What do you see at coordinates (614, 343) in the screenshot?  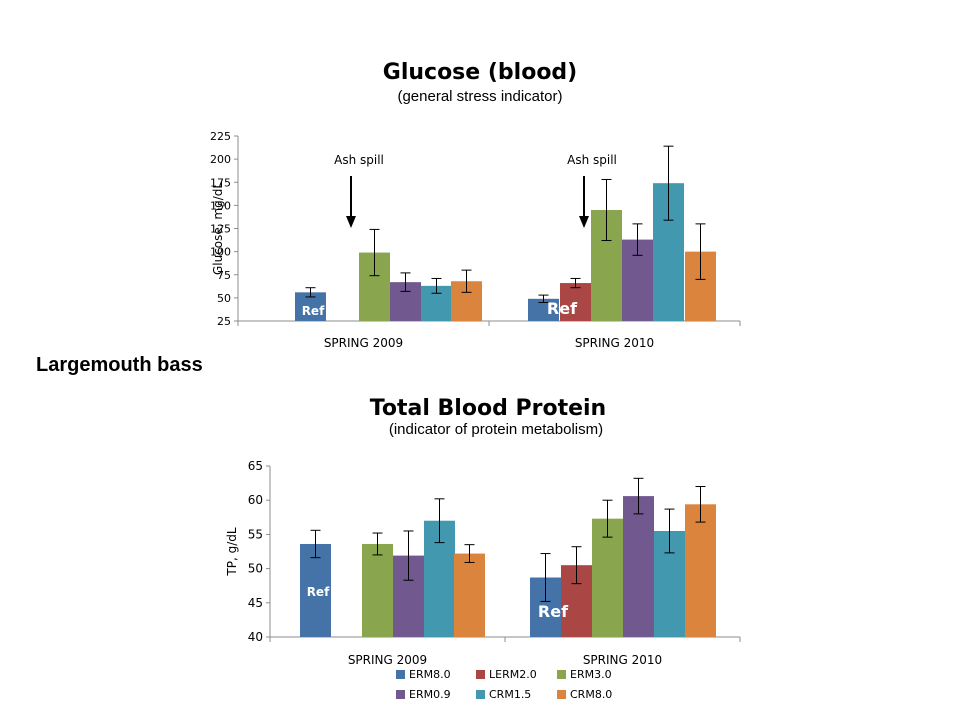 I see `glucose-category-label: SPRING 2010` at bounding box center [614, 343].